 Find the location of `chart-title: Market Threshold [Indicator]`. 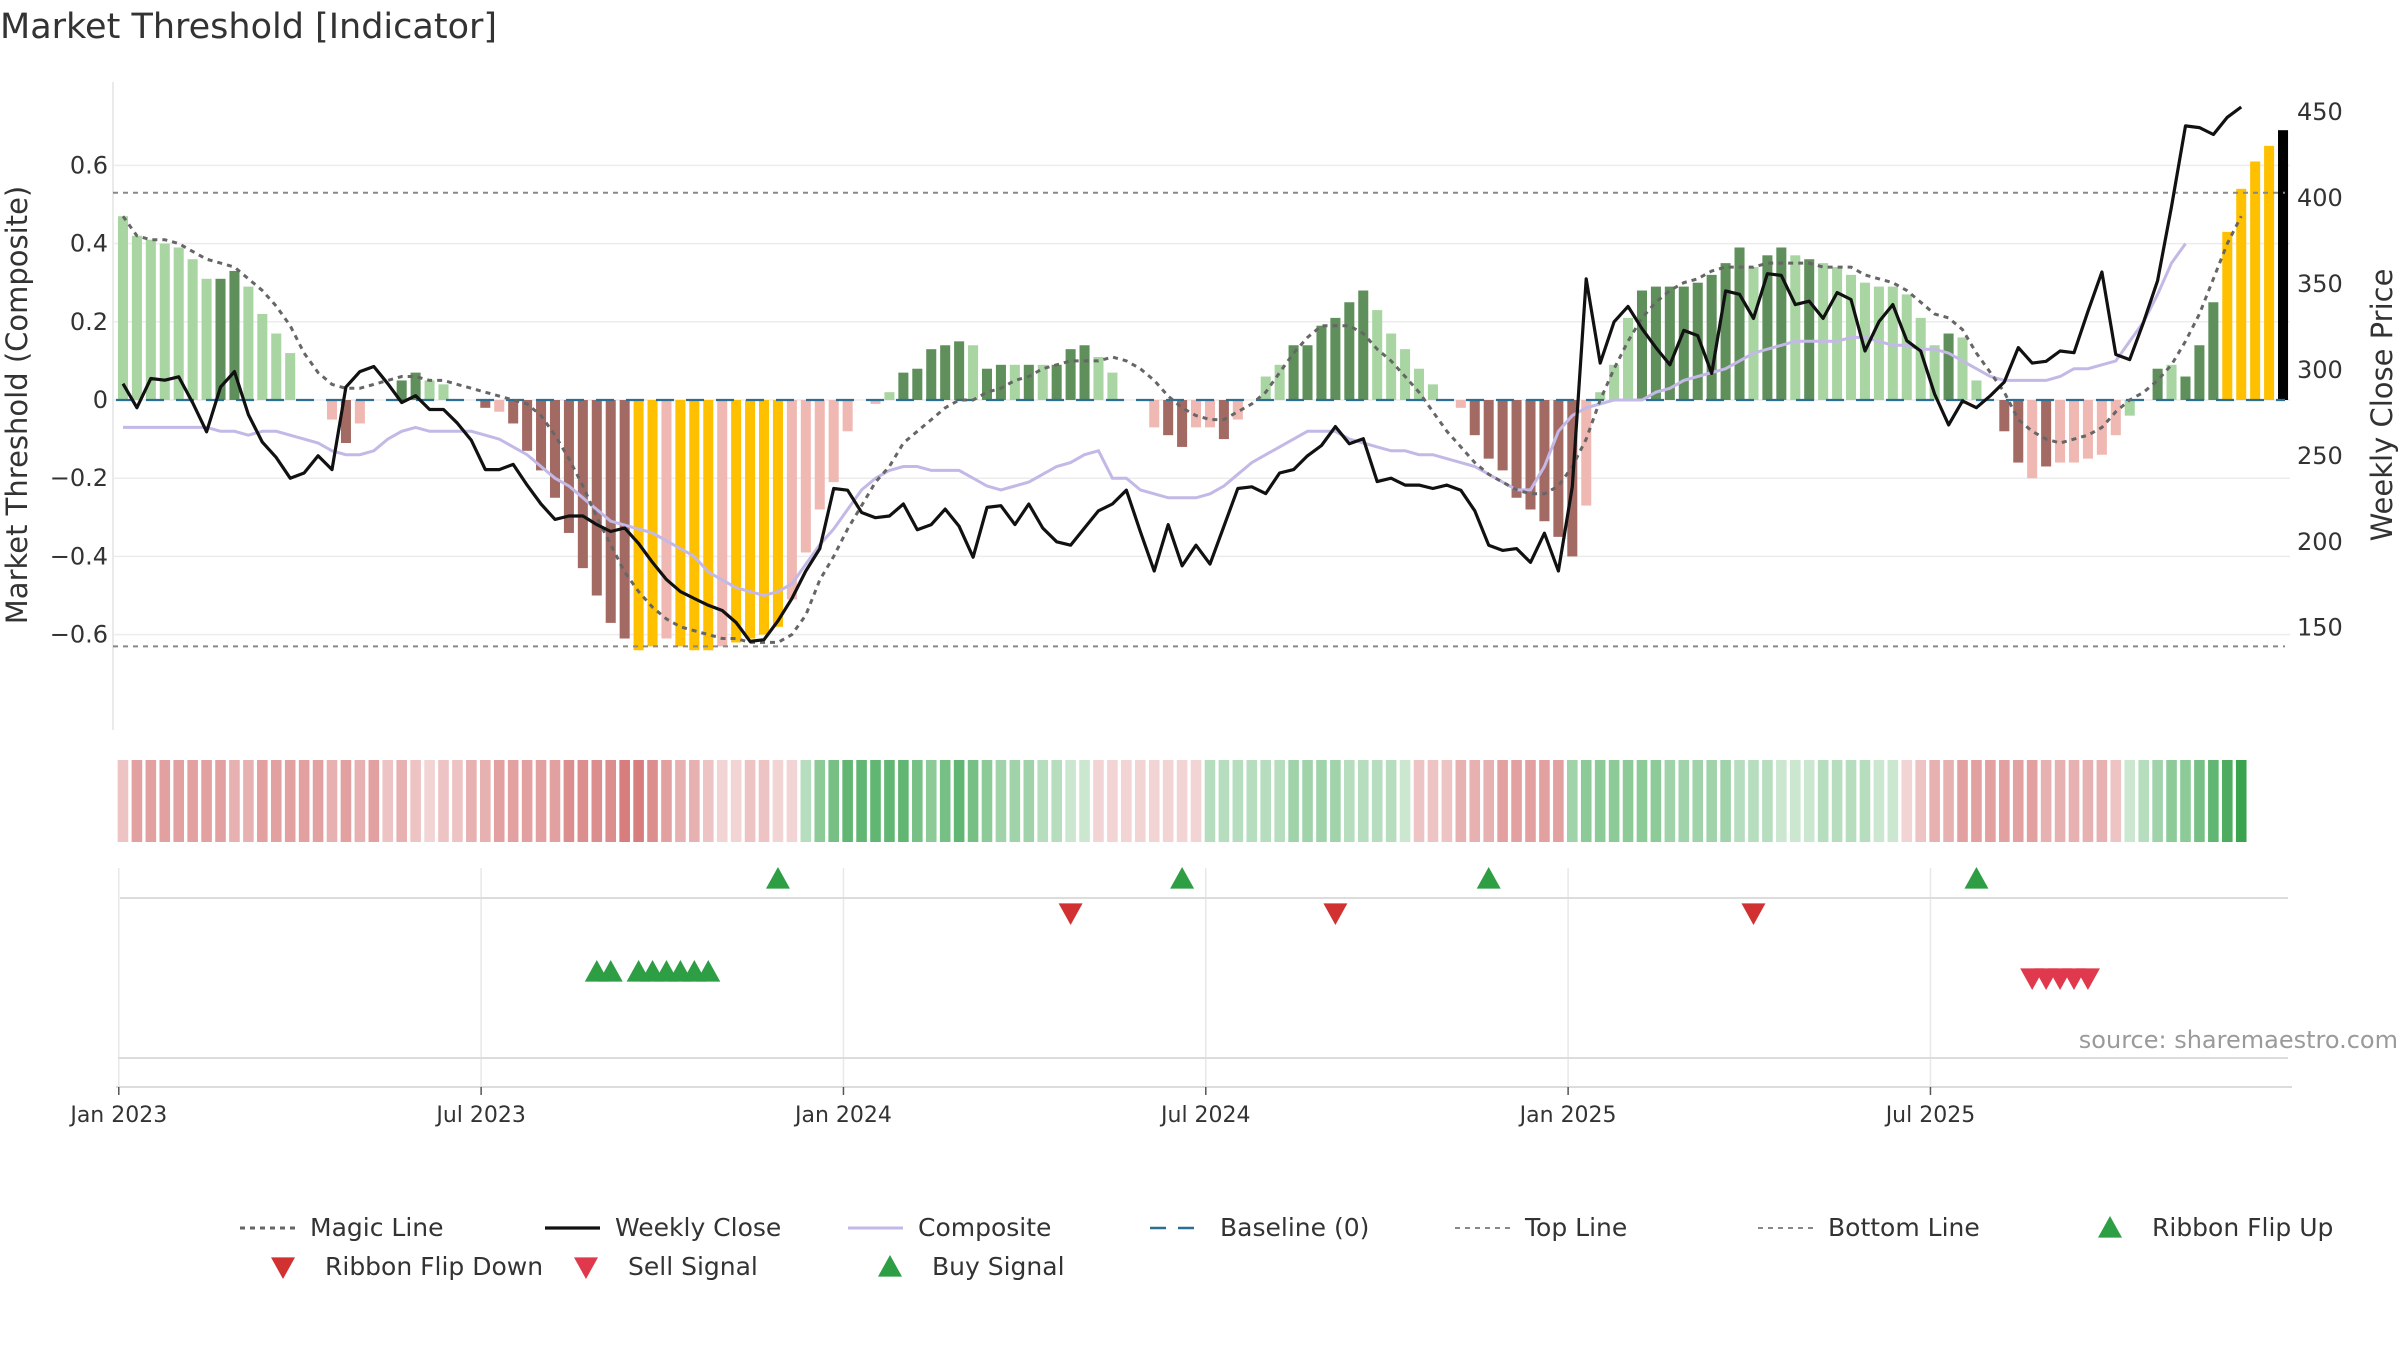

chart-title: Market Threshold [Indicator] is located at coordinates (248, 27).